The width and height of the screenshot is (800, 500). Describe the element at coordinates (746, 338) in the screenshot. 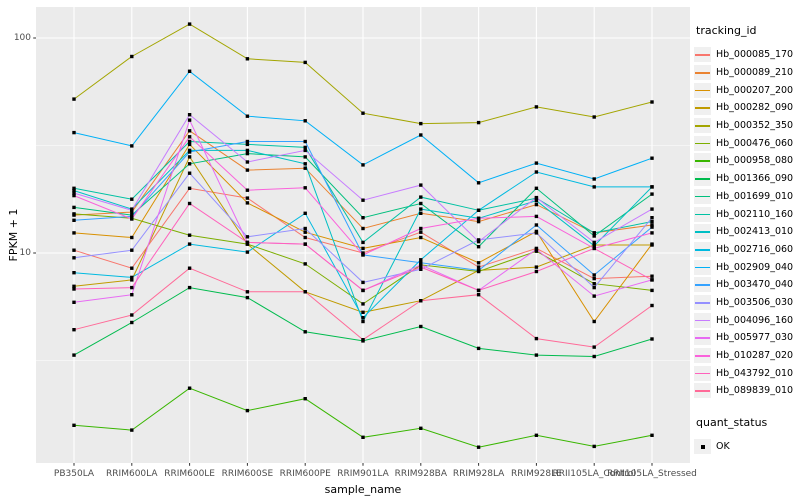

I see `legend-item-Hb_005977_030: Hb_005977_030` at that location.